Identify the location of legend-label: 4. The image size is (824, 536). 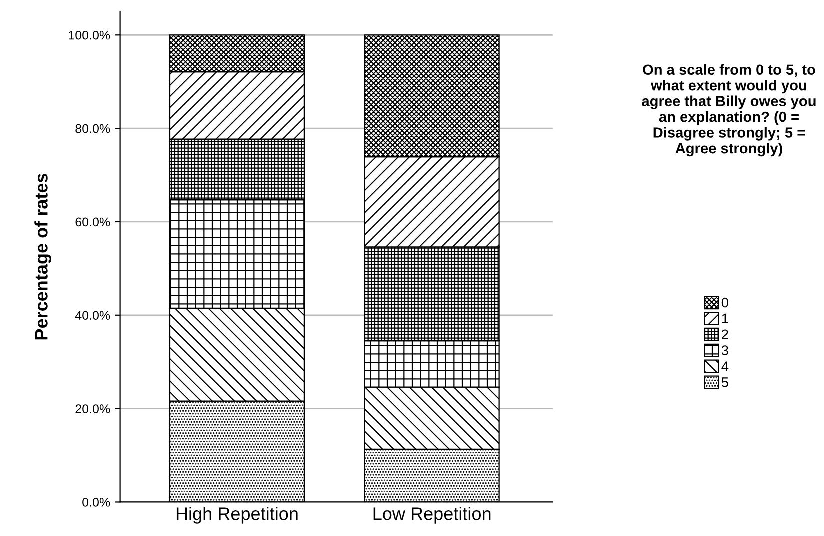
(725, 367).